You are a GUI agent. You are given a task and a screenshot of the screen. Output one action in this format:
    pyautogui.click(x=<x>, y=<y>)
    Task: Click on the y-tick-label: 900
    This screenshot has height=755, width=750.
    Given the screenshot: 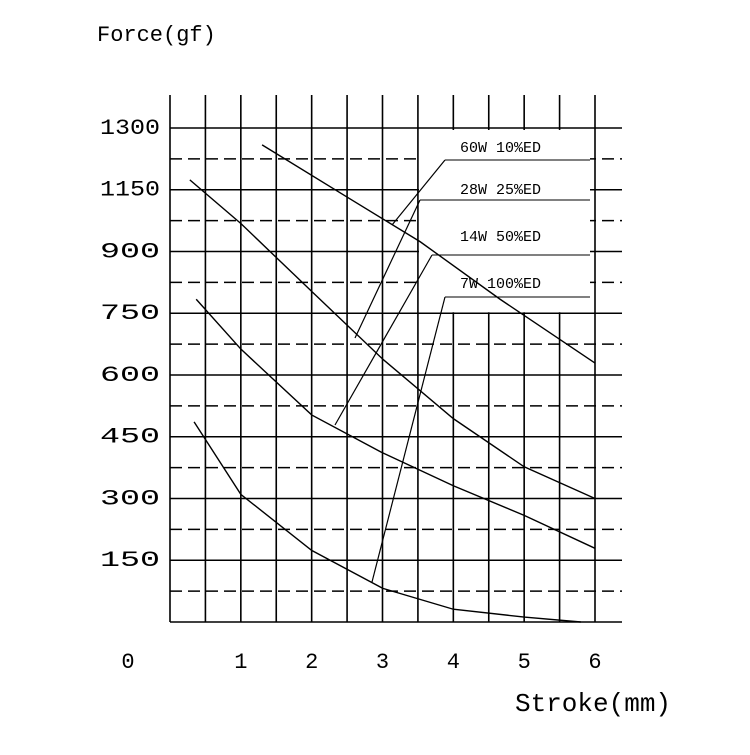 What is the action you would take?
    pyautogui.click(x=130, y=251)
    